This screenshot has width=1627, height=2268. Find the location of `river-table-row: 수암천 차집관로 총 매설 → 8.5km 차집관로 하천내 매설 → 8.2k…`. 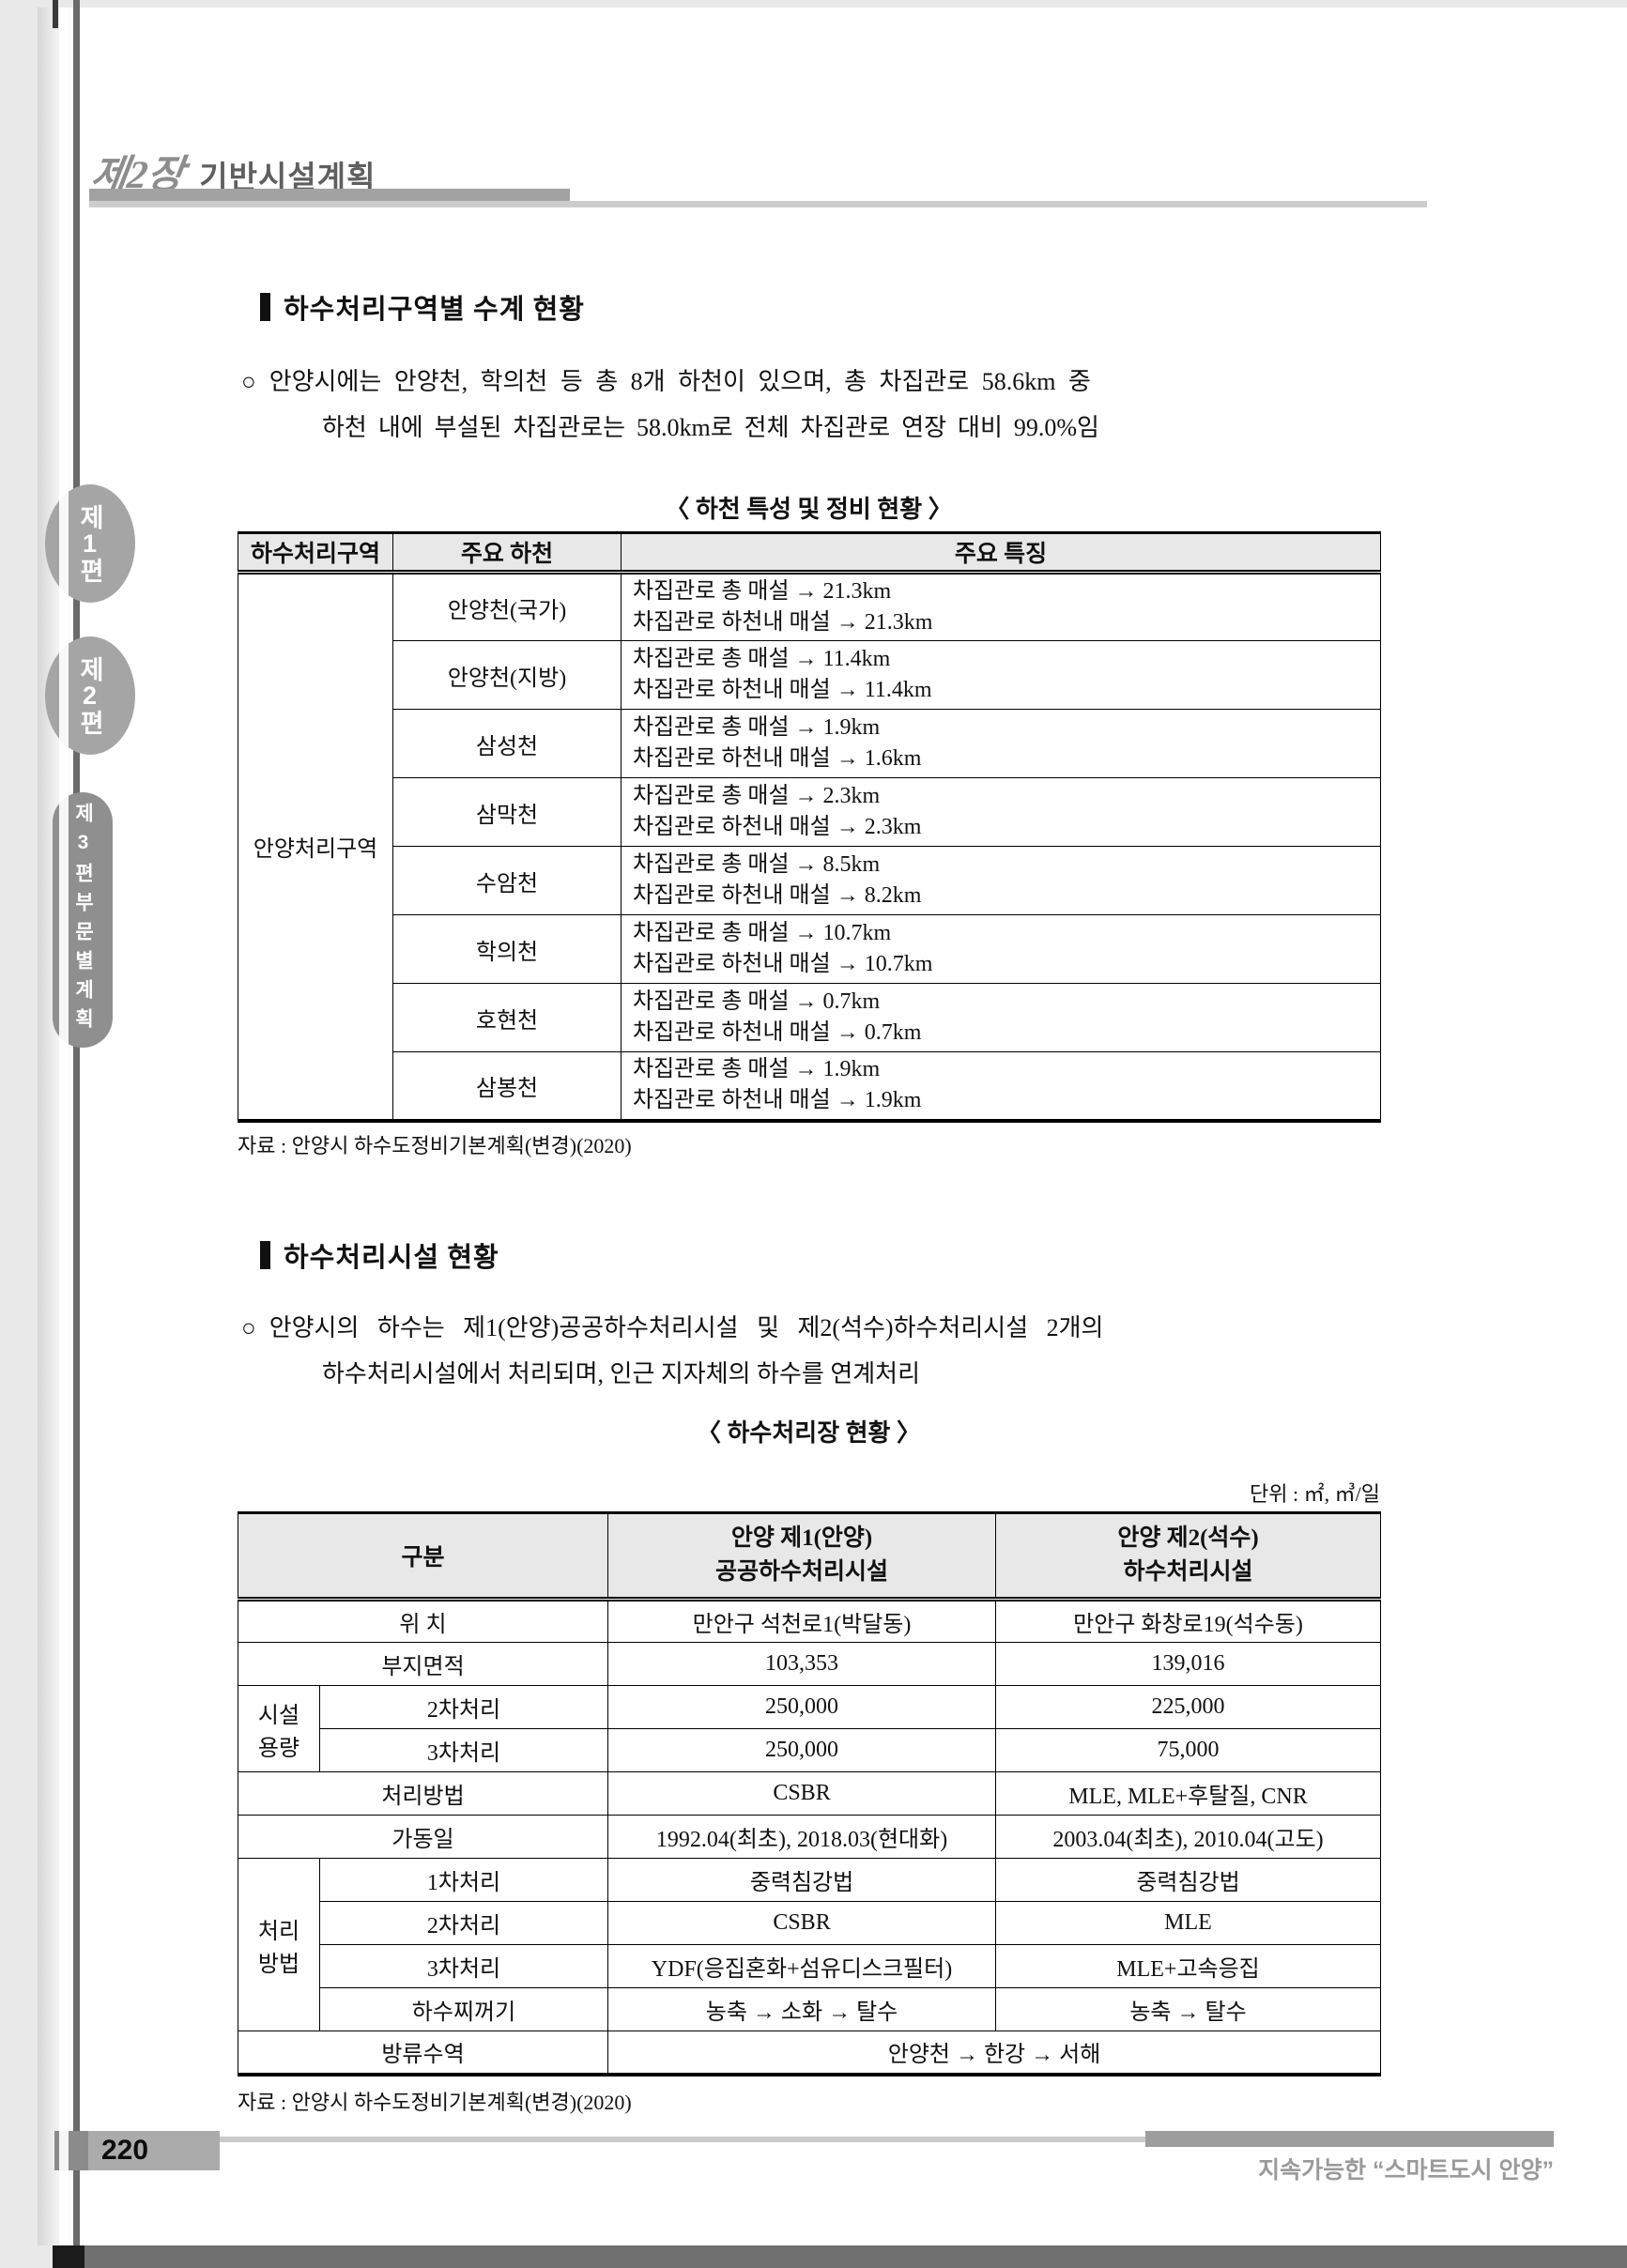

river-table-row: 수암천 차집관로 총 매설 → 8.5km 차집관로 하천내 매설 → 8.2k… is located at coordinates (810, 880).